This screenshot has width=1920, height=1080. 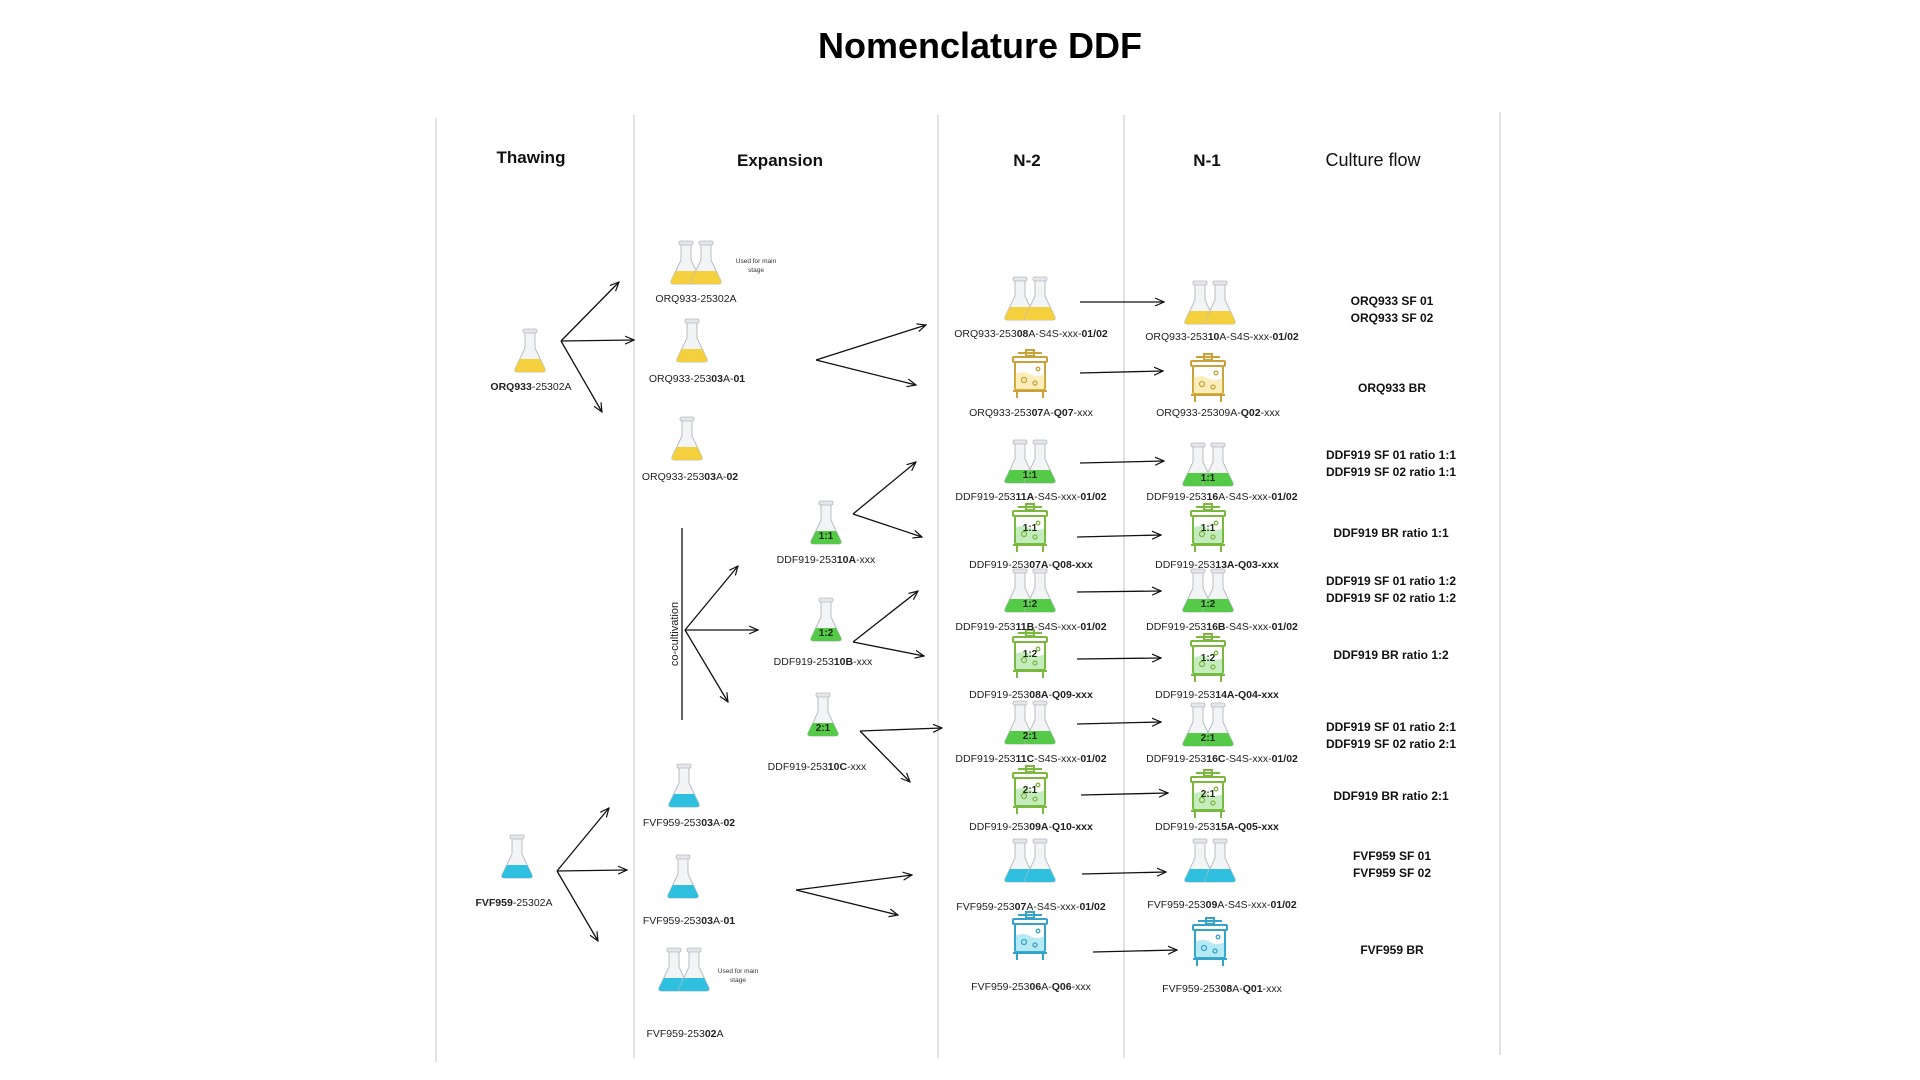 I want to click on n1-flasks-orq933-icon, so click(x=1210, y=302).